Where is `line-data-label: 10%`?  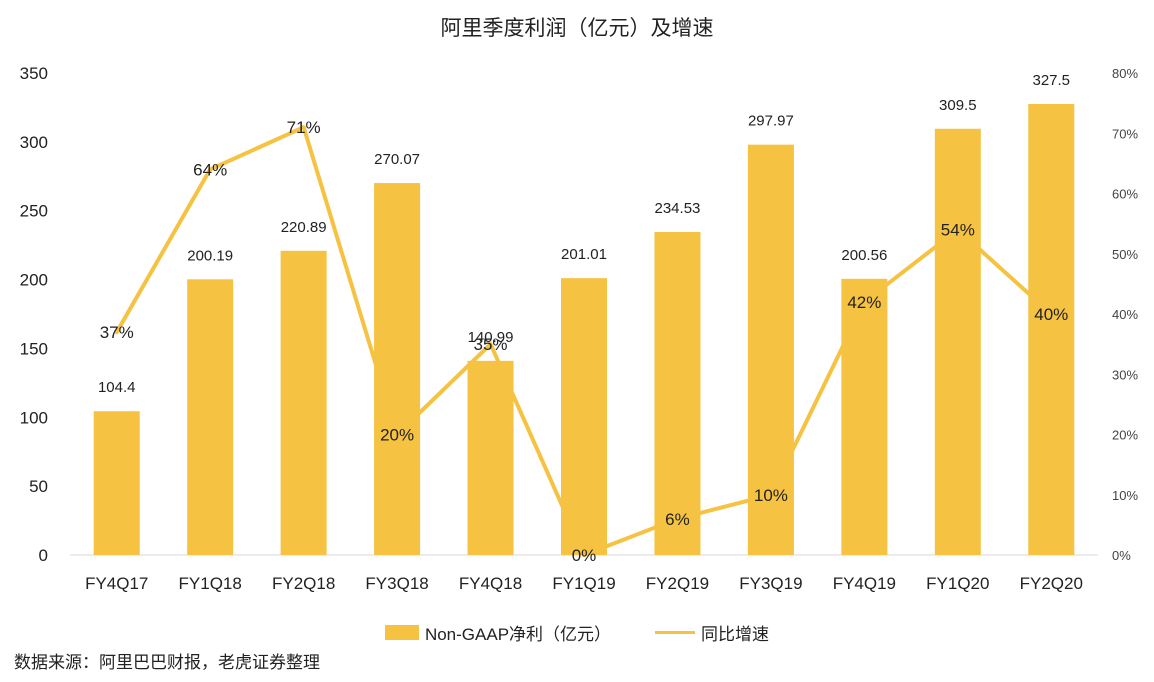
line-data-label: 10% is located at coordinates (771, 495).